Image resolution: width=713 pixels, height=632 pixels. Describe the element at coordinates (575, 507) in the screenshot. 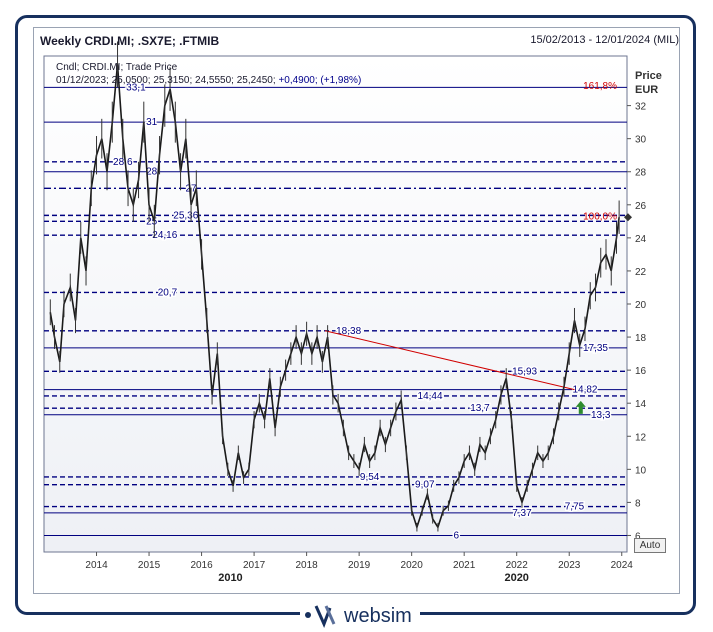

I see `level-label: 7,75` at that location.